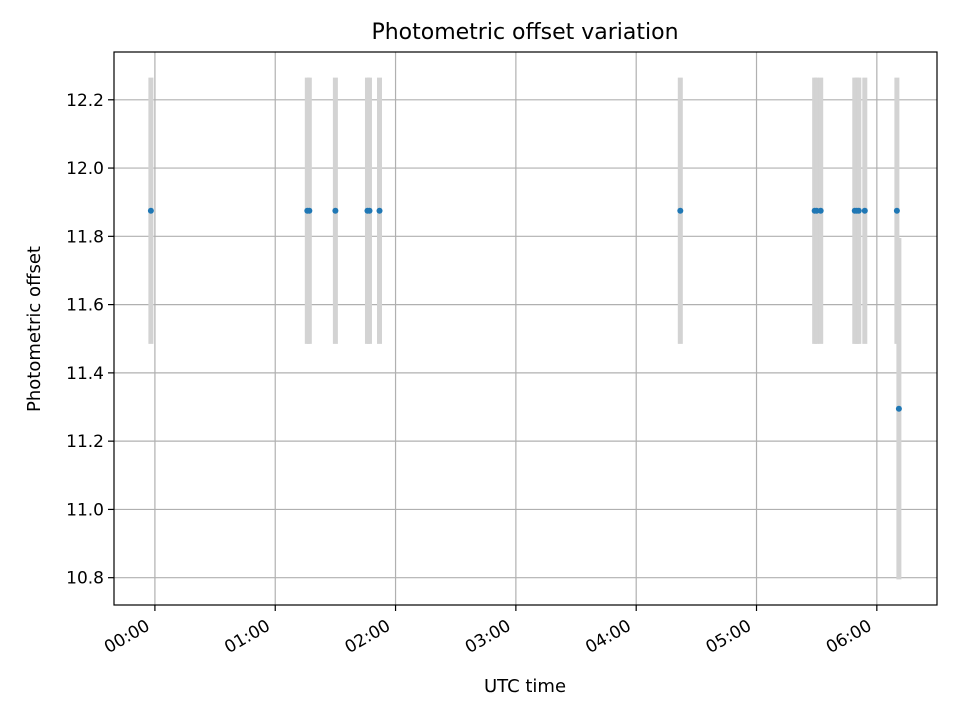 This screenshot has height=720, width=960. I want to click on y-tick-label: 12.2, so click(85, 101).